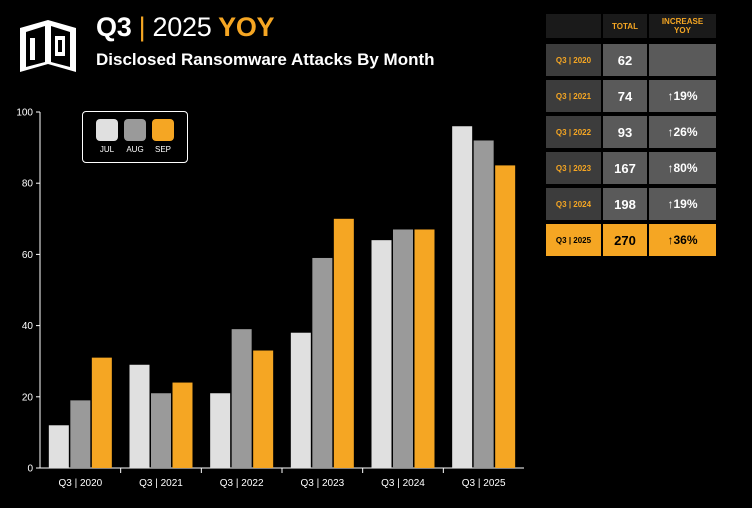  I want to click on legend-label-sep: SEP, so click(162, 149).